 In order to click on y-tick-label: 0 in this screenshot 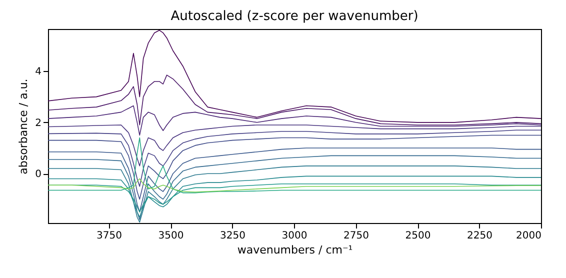, I will do `click(38, 174)`.